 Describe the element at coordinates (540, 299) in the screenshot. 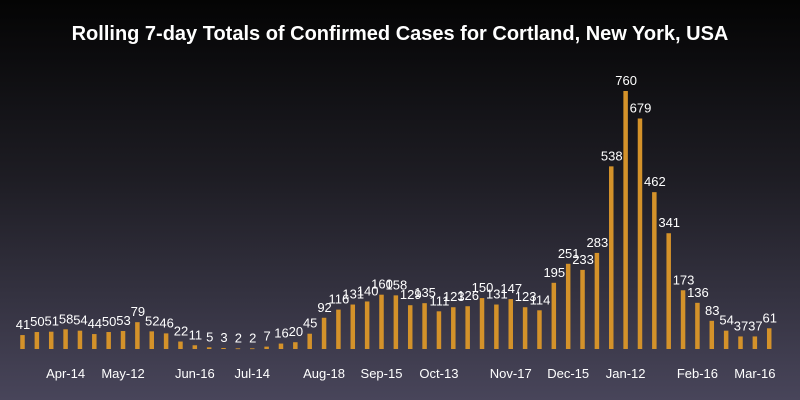

I see `data-label: 114` at that location.